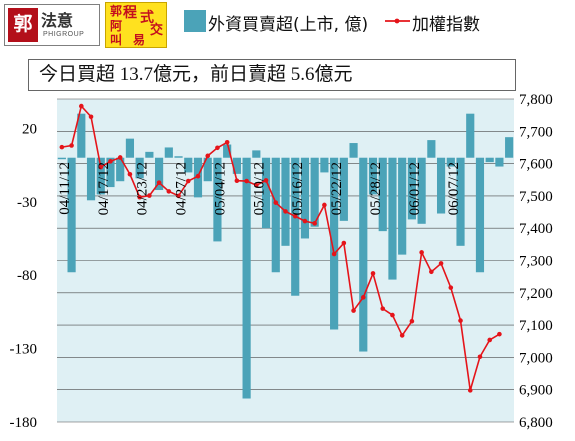  I want to click on legend-line-marker, so click(397, 21).